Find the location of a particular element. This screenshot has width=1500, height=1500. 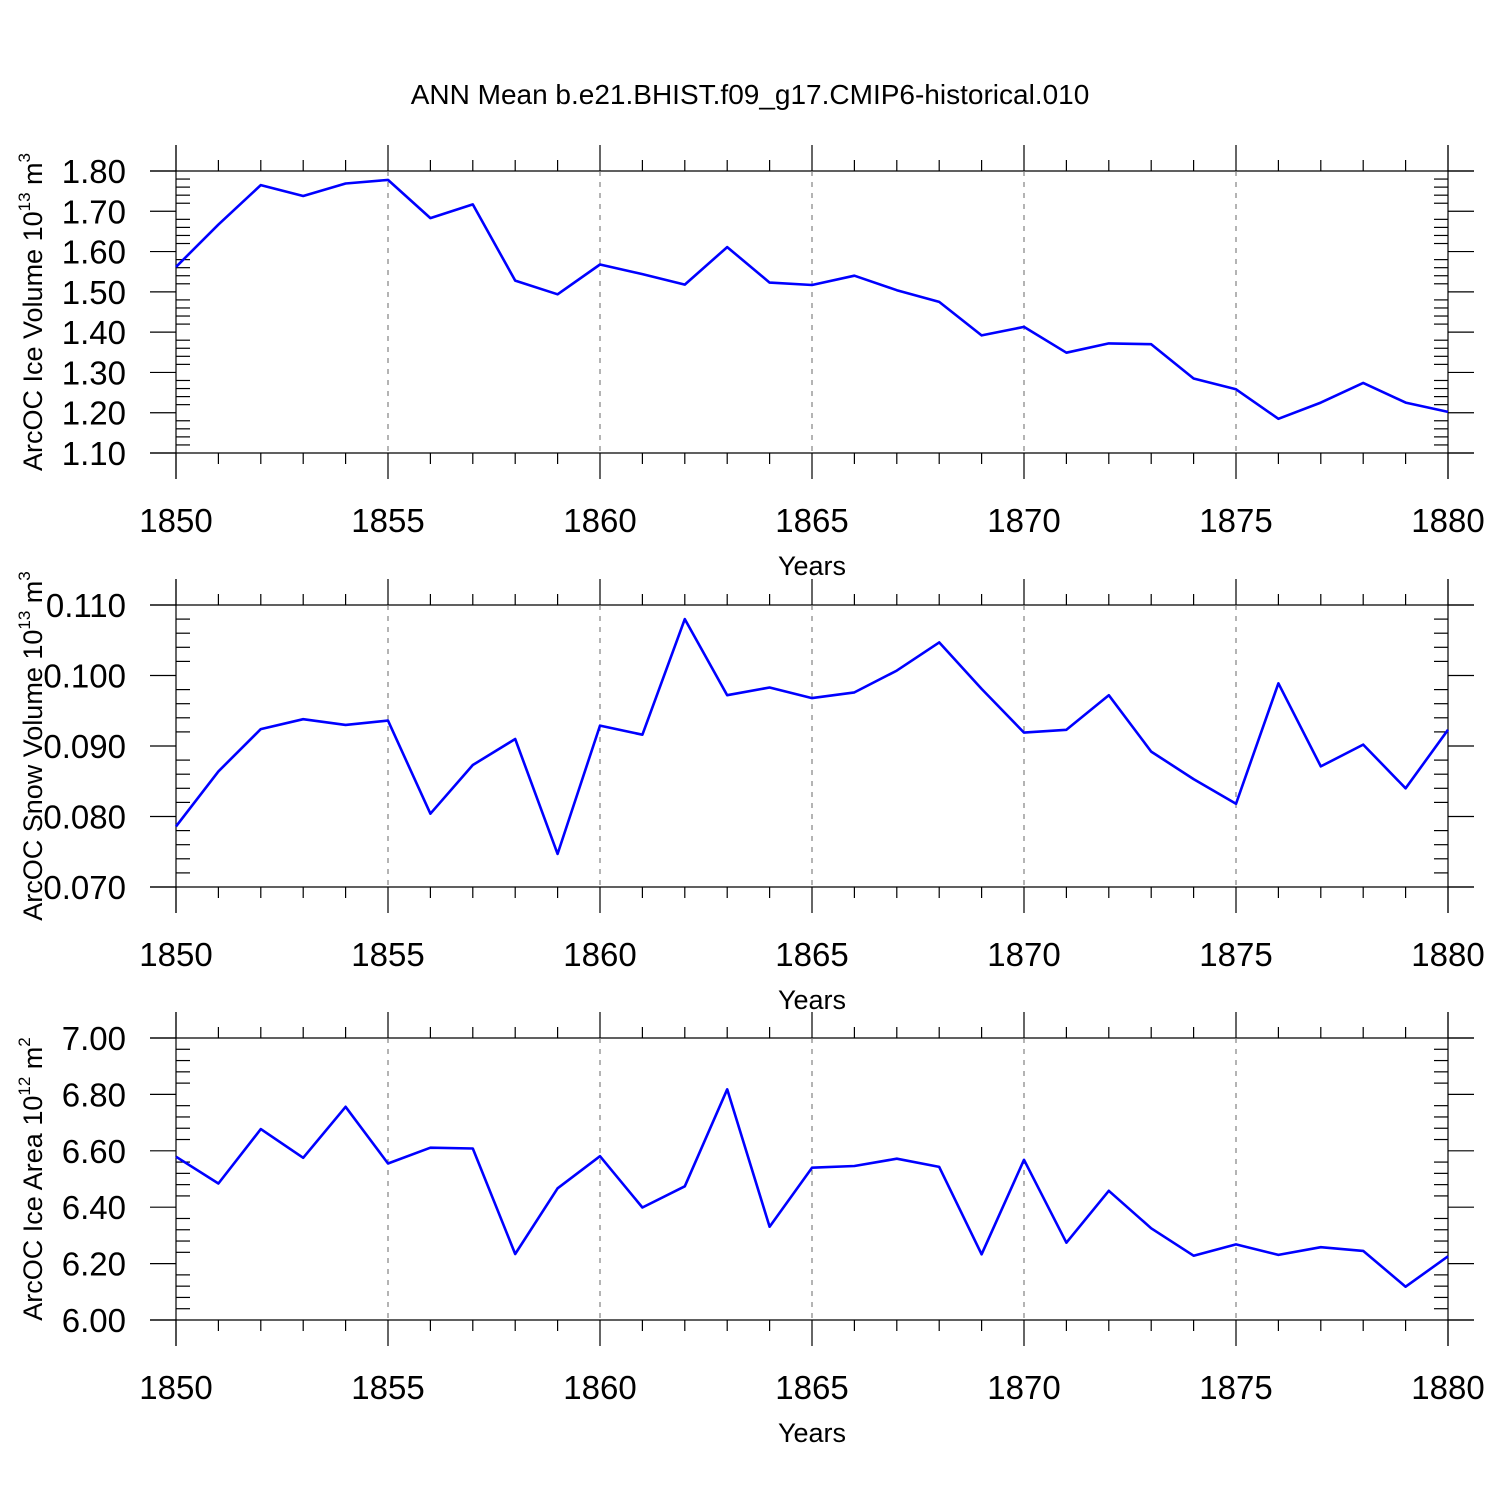

y-axis-label: ArcOC Ice Area 1012 m2 is located at coordinates (31, 1179).